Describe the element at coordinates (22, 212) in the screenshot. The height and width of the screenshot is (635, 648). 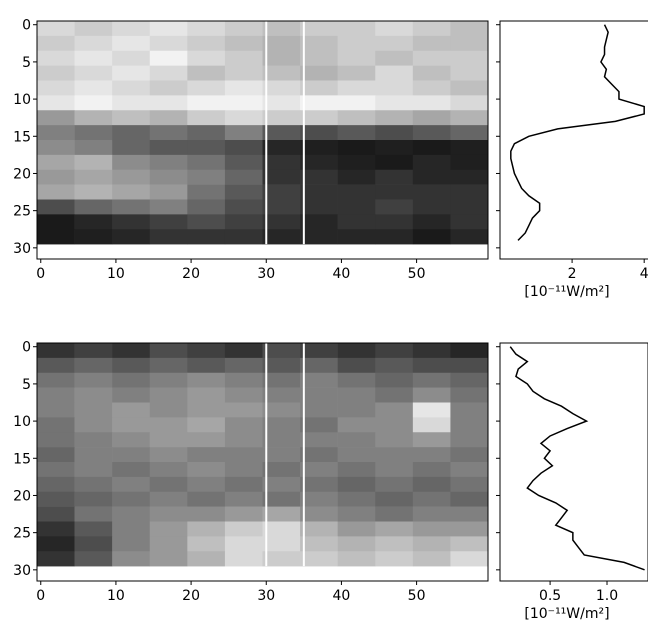
I see `y-tick-label: 25` at that location.